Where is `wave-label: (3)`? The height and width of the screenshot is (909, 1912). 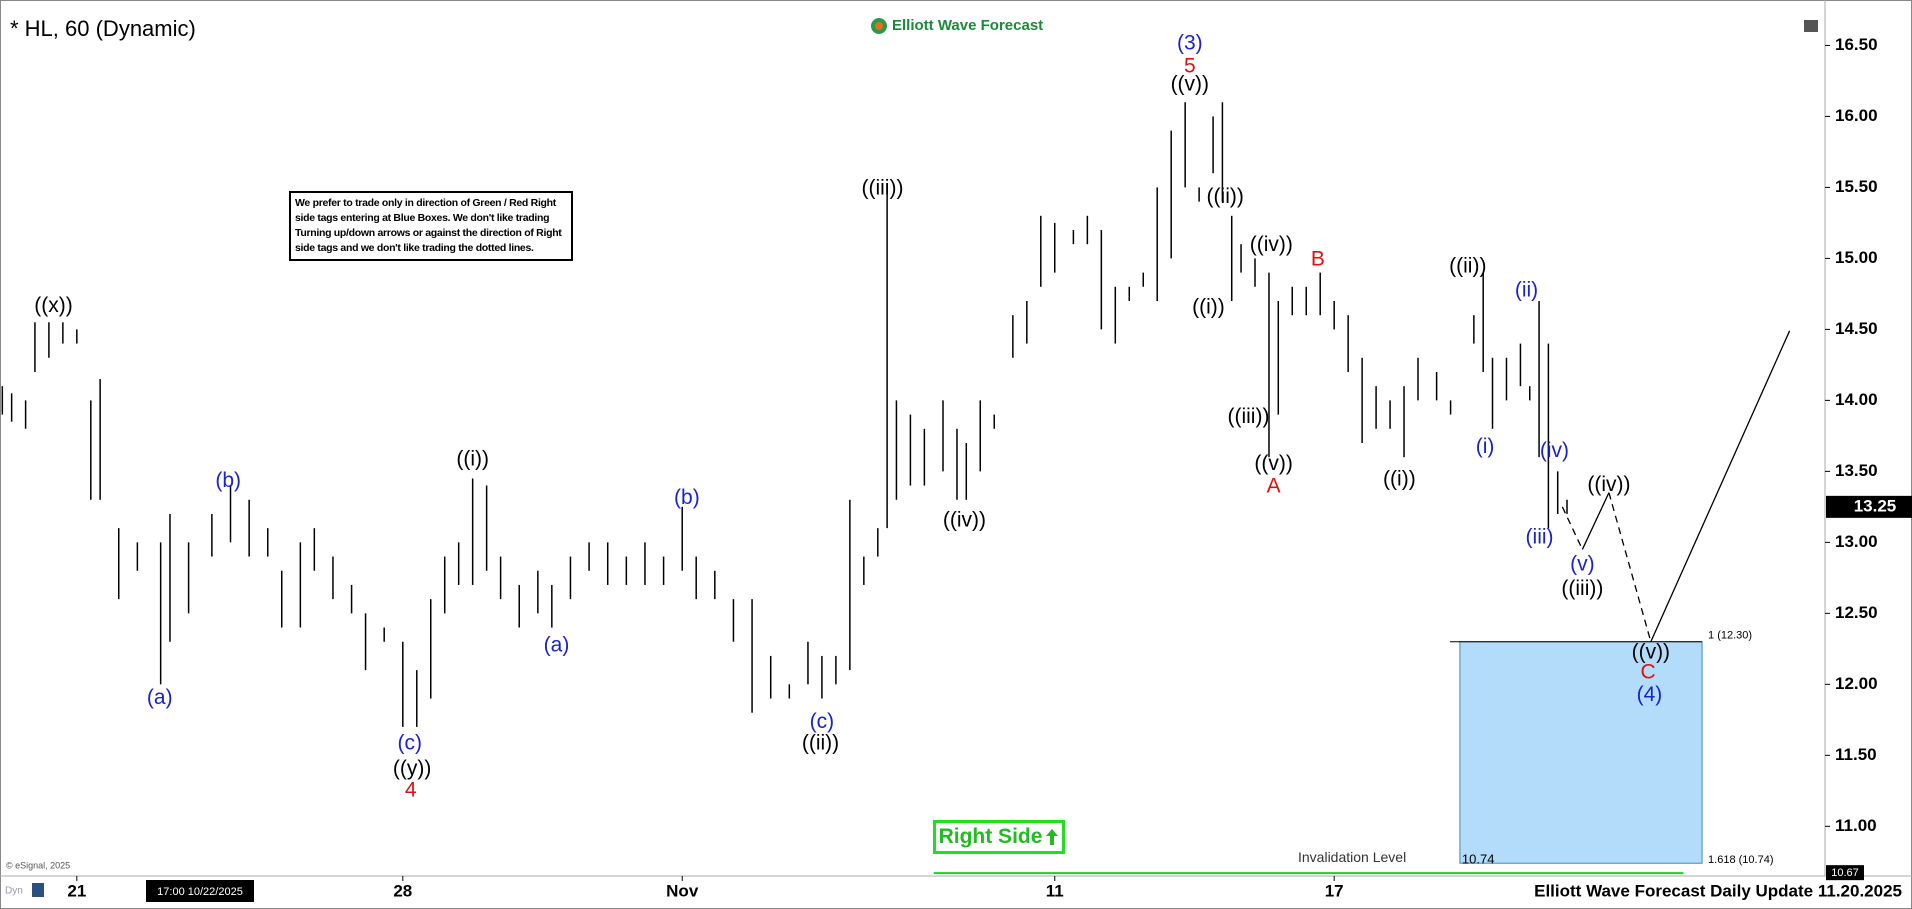 wave-label: (3) is located at coordinates (1190, 43).